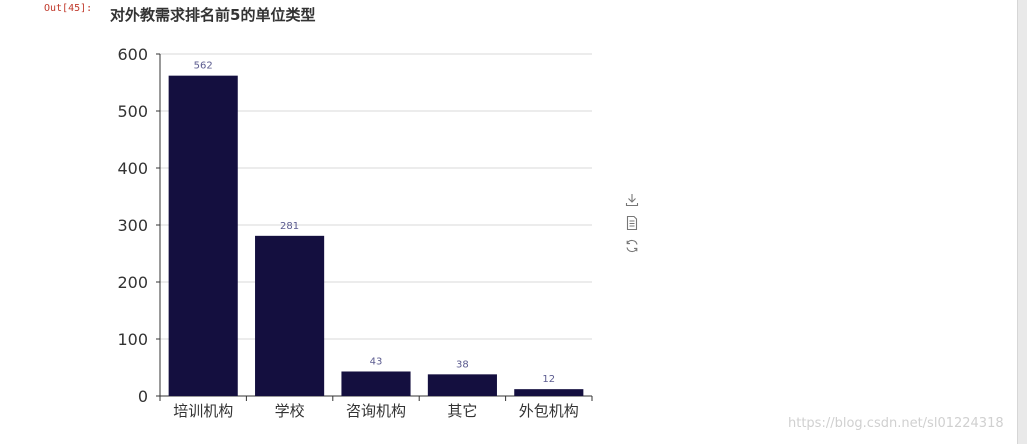  Describe the element at coordinates (896, 423) in the screenshot. I see `watermark: https://blog.csdn.net/sl01224318` at that location.